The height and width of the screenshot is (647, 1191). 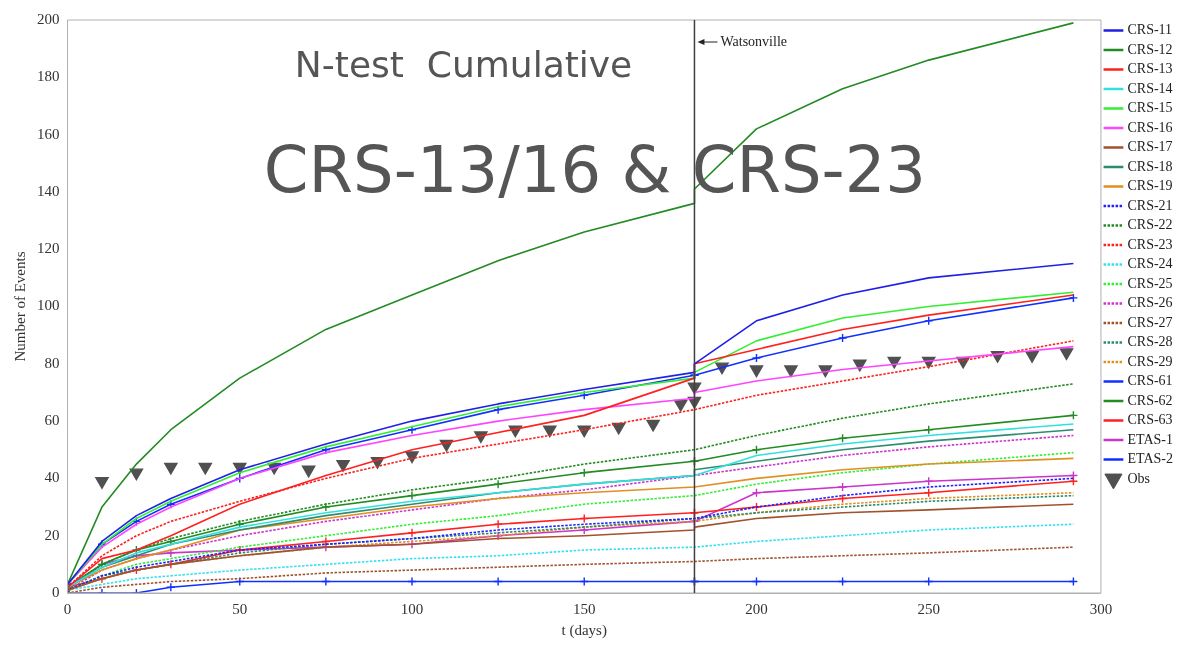 I want to click on x-tick-label: 150, so click(x=584, y=608).